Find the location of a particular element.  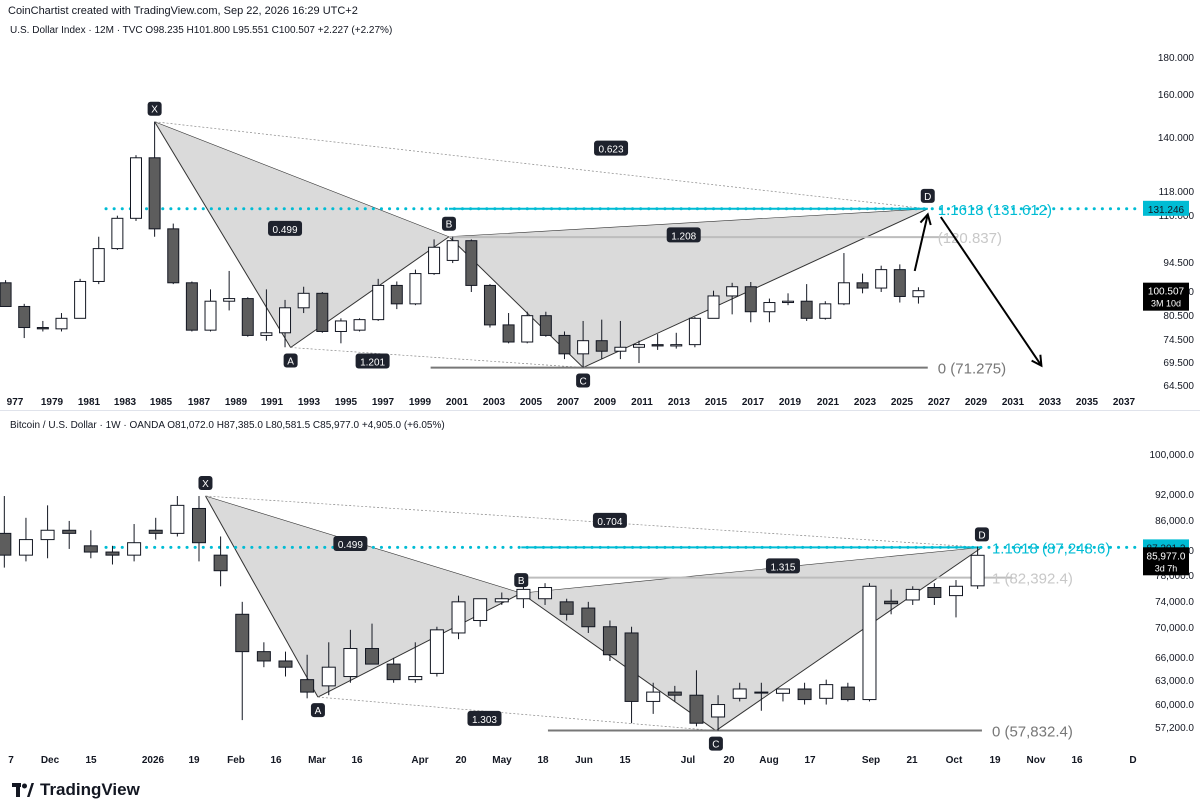

dxy-level-price-badge is located at coordinates (1166, 208).